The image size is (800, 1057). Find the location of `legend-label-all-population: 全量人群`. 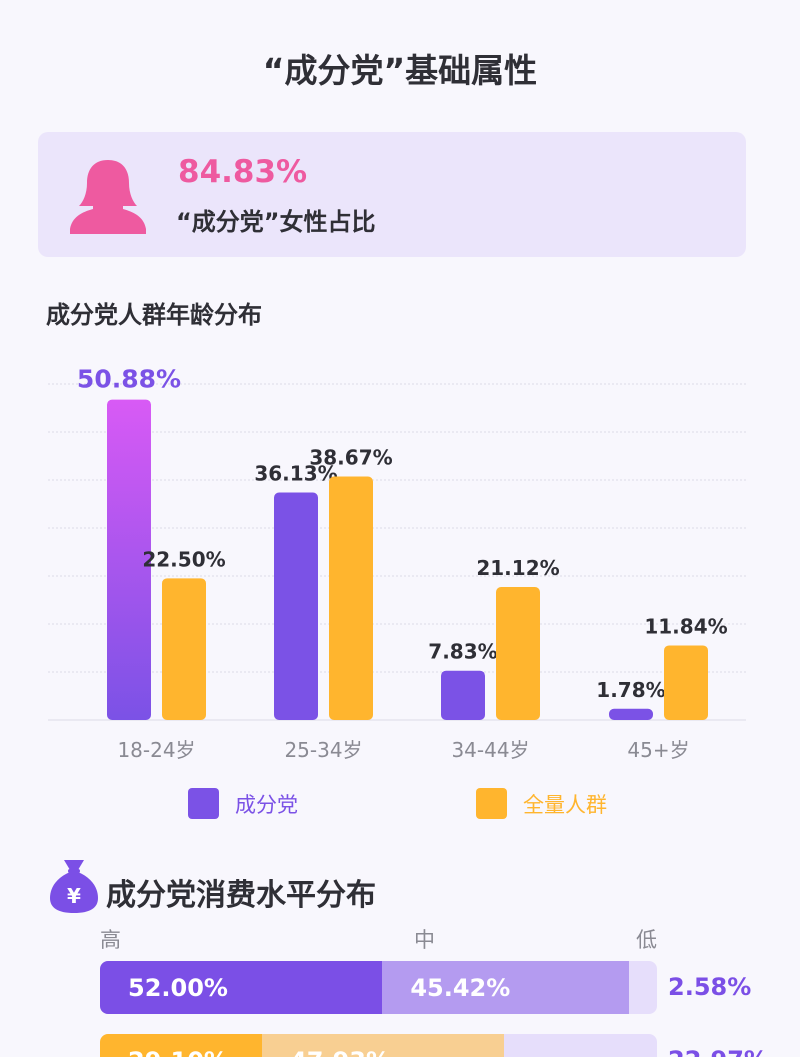

legend-label-all-population: 全量人群 is located at coordinates (565, 804).